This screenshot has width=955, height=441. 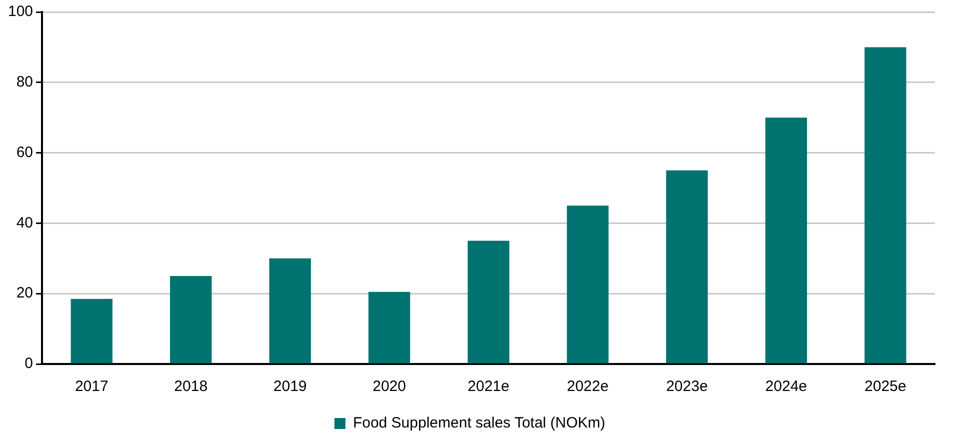 What do you see at coordinates (25, 293) in the screenshot?
I see `y-tick-label: 20` at bounding box center [25, 293].